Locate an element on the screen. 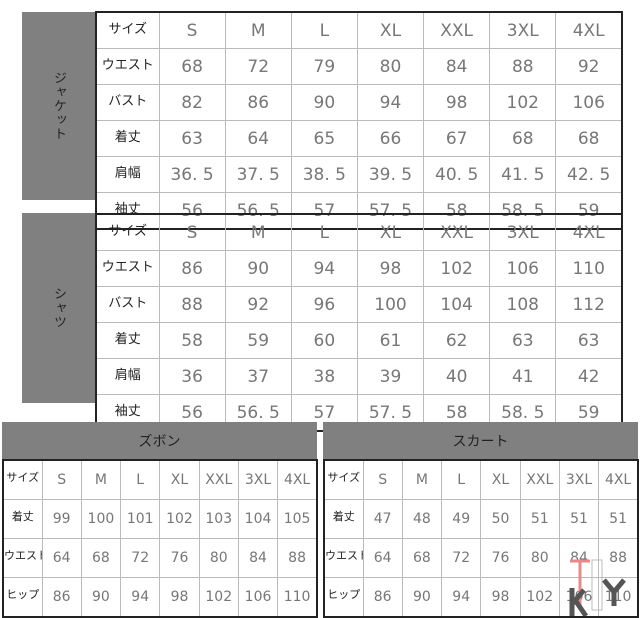 This screenshot has height=618, width=640. measurement-cell: 47 is located at coordinates (382, 519).